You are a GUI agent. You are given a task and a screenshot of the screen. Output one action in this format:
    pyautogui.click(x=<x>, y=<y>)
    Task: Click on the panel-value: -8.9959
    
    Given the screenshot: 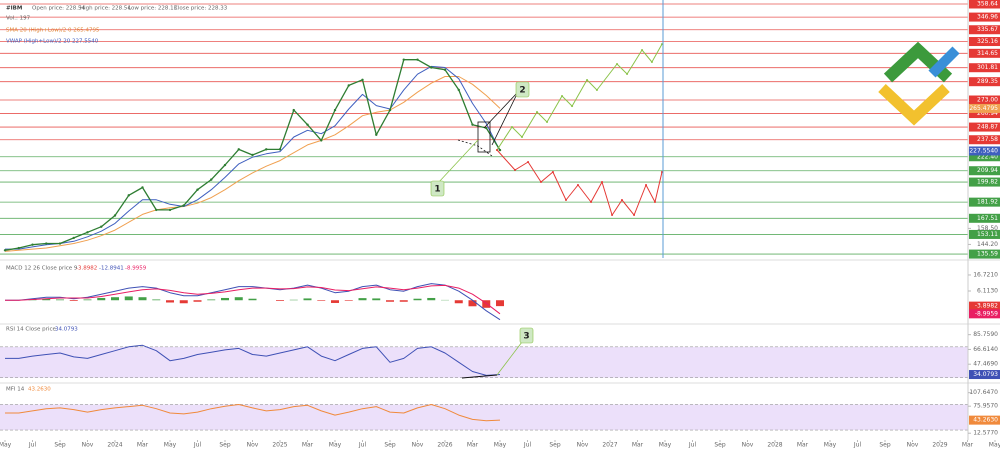 What is the action you would take?
    pyautogui.click(x=136, y=269)
    